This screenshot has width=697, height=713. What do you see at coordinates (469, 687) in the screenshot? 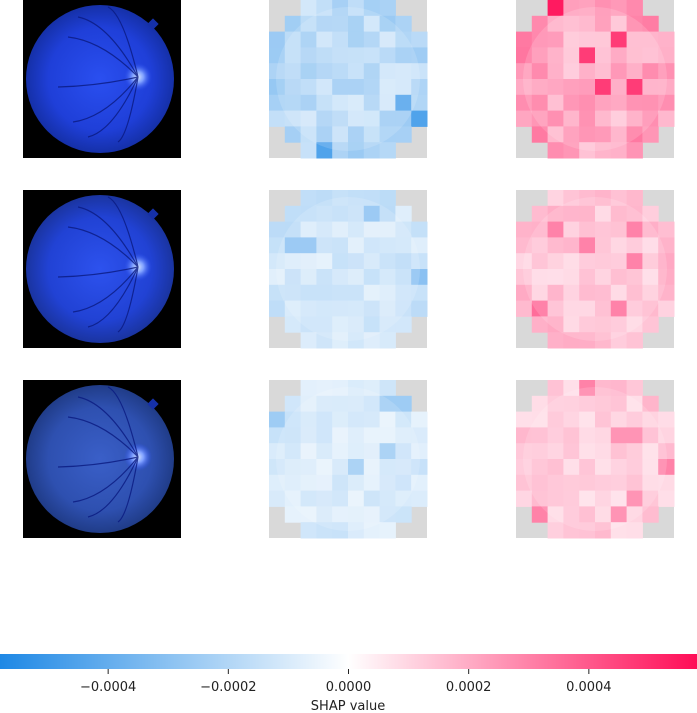
I see `colorbar-tick-label: 0.0002` at bounding box center [469, 687].